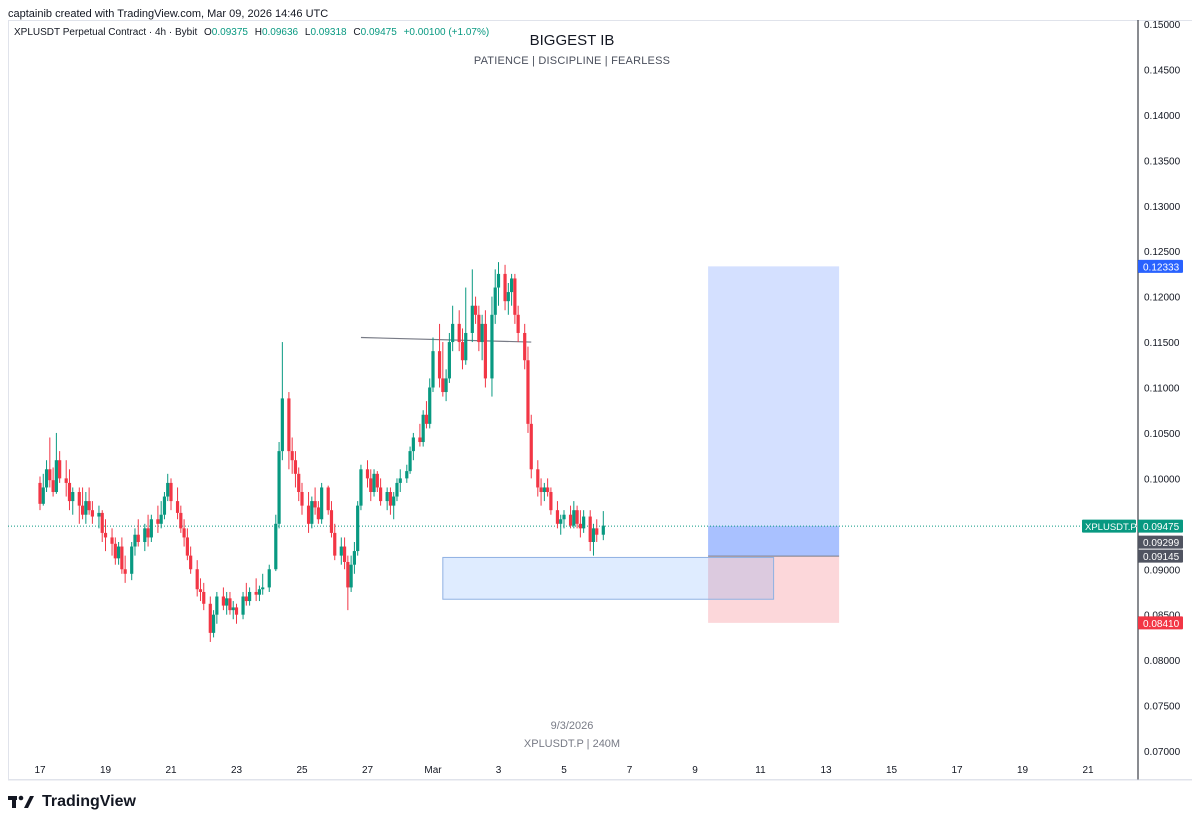 Image resolution: width=1200 pixels, height=823 pixels. I want to click on y-tick-label: 0.12500, so click(1162, 252).